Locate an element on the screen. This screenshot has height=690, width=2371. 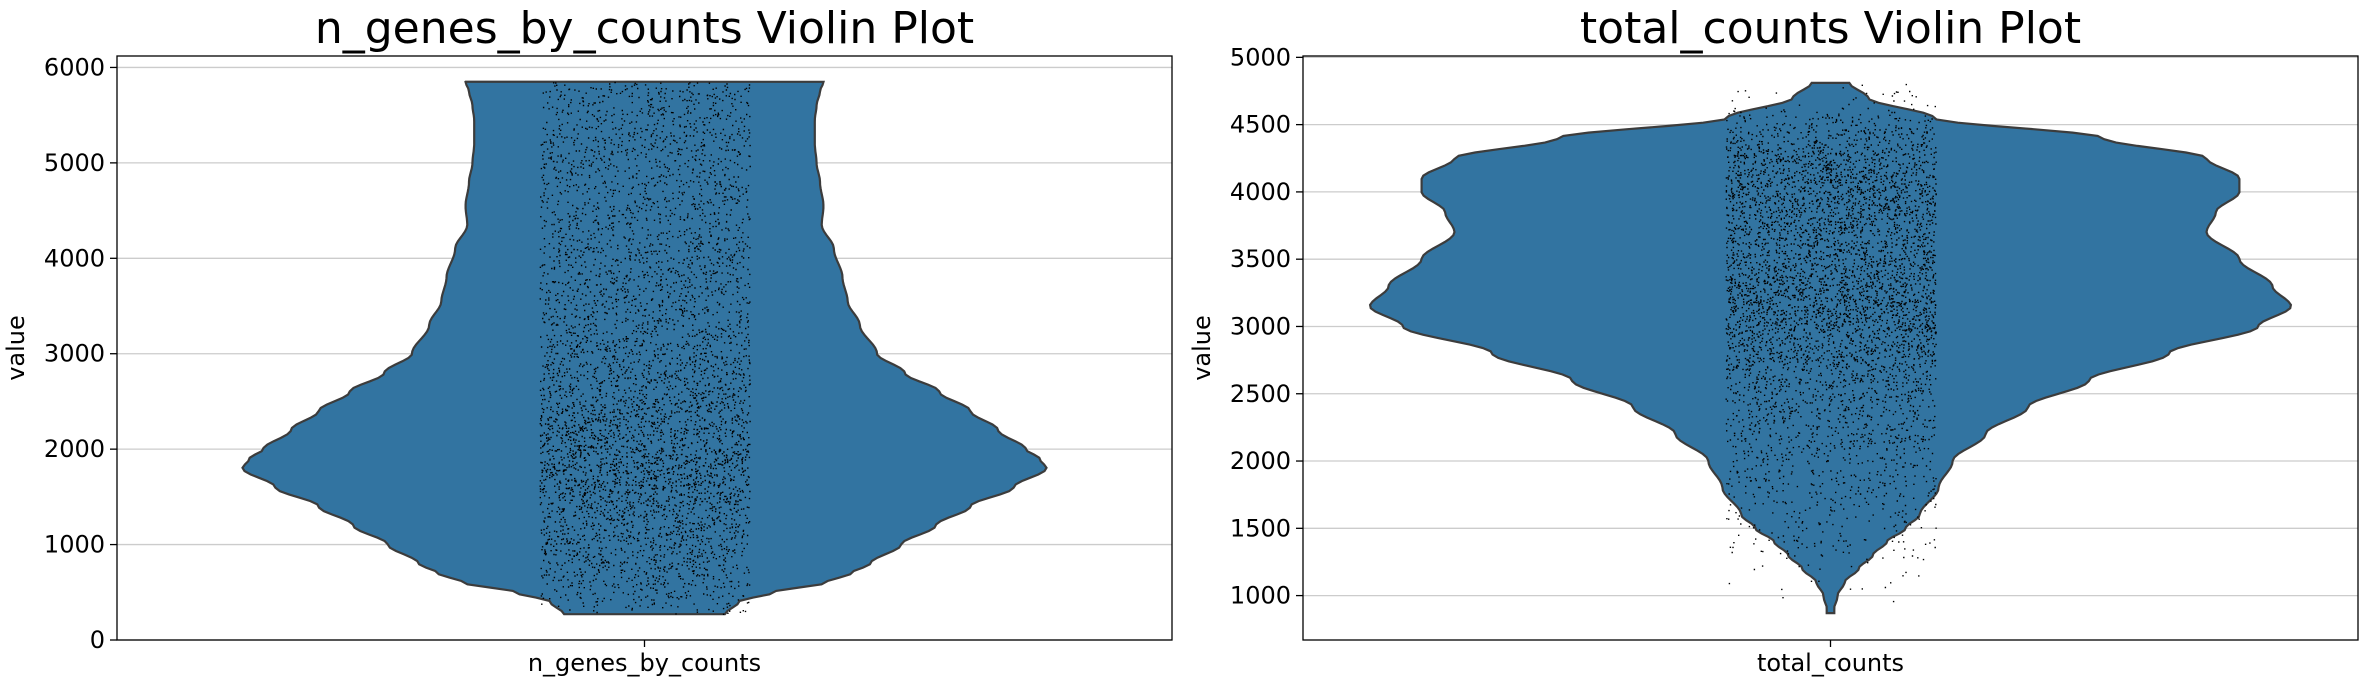
y-tick-label: 2500 is located at coordinates (1260, 394).